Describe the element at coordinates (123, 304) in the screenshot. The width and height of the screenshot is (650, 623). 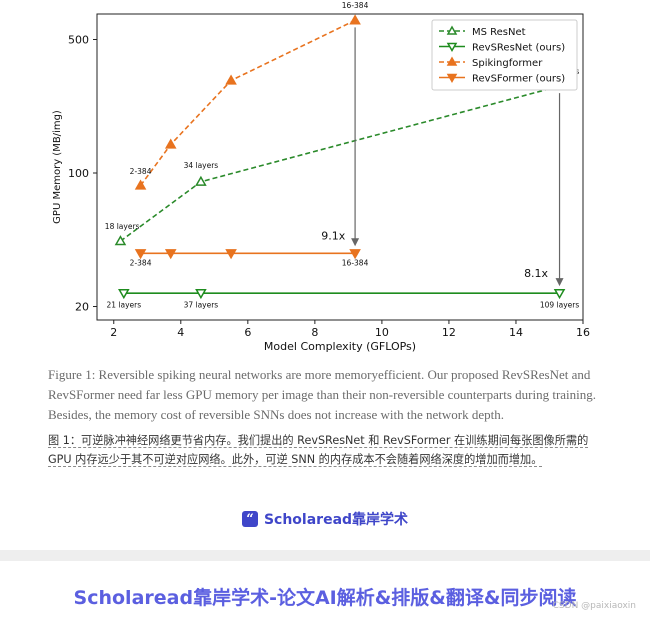
I see `point-annotation: 21 layers` at that location.